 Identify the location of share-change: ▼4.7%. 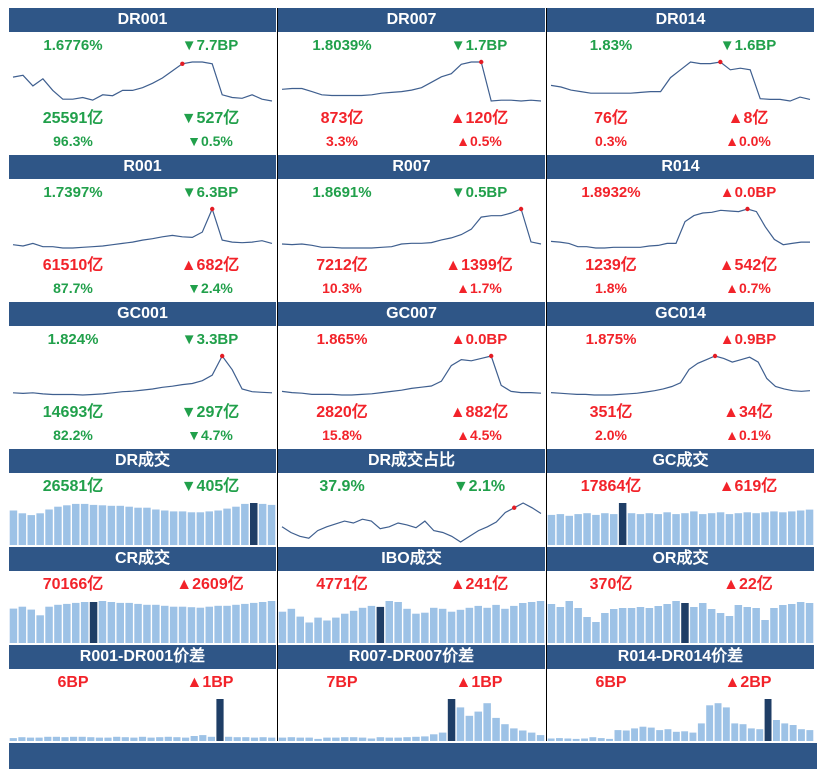
(210, 435).